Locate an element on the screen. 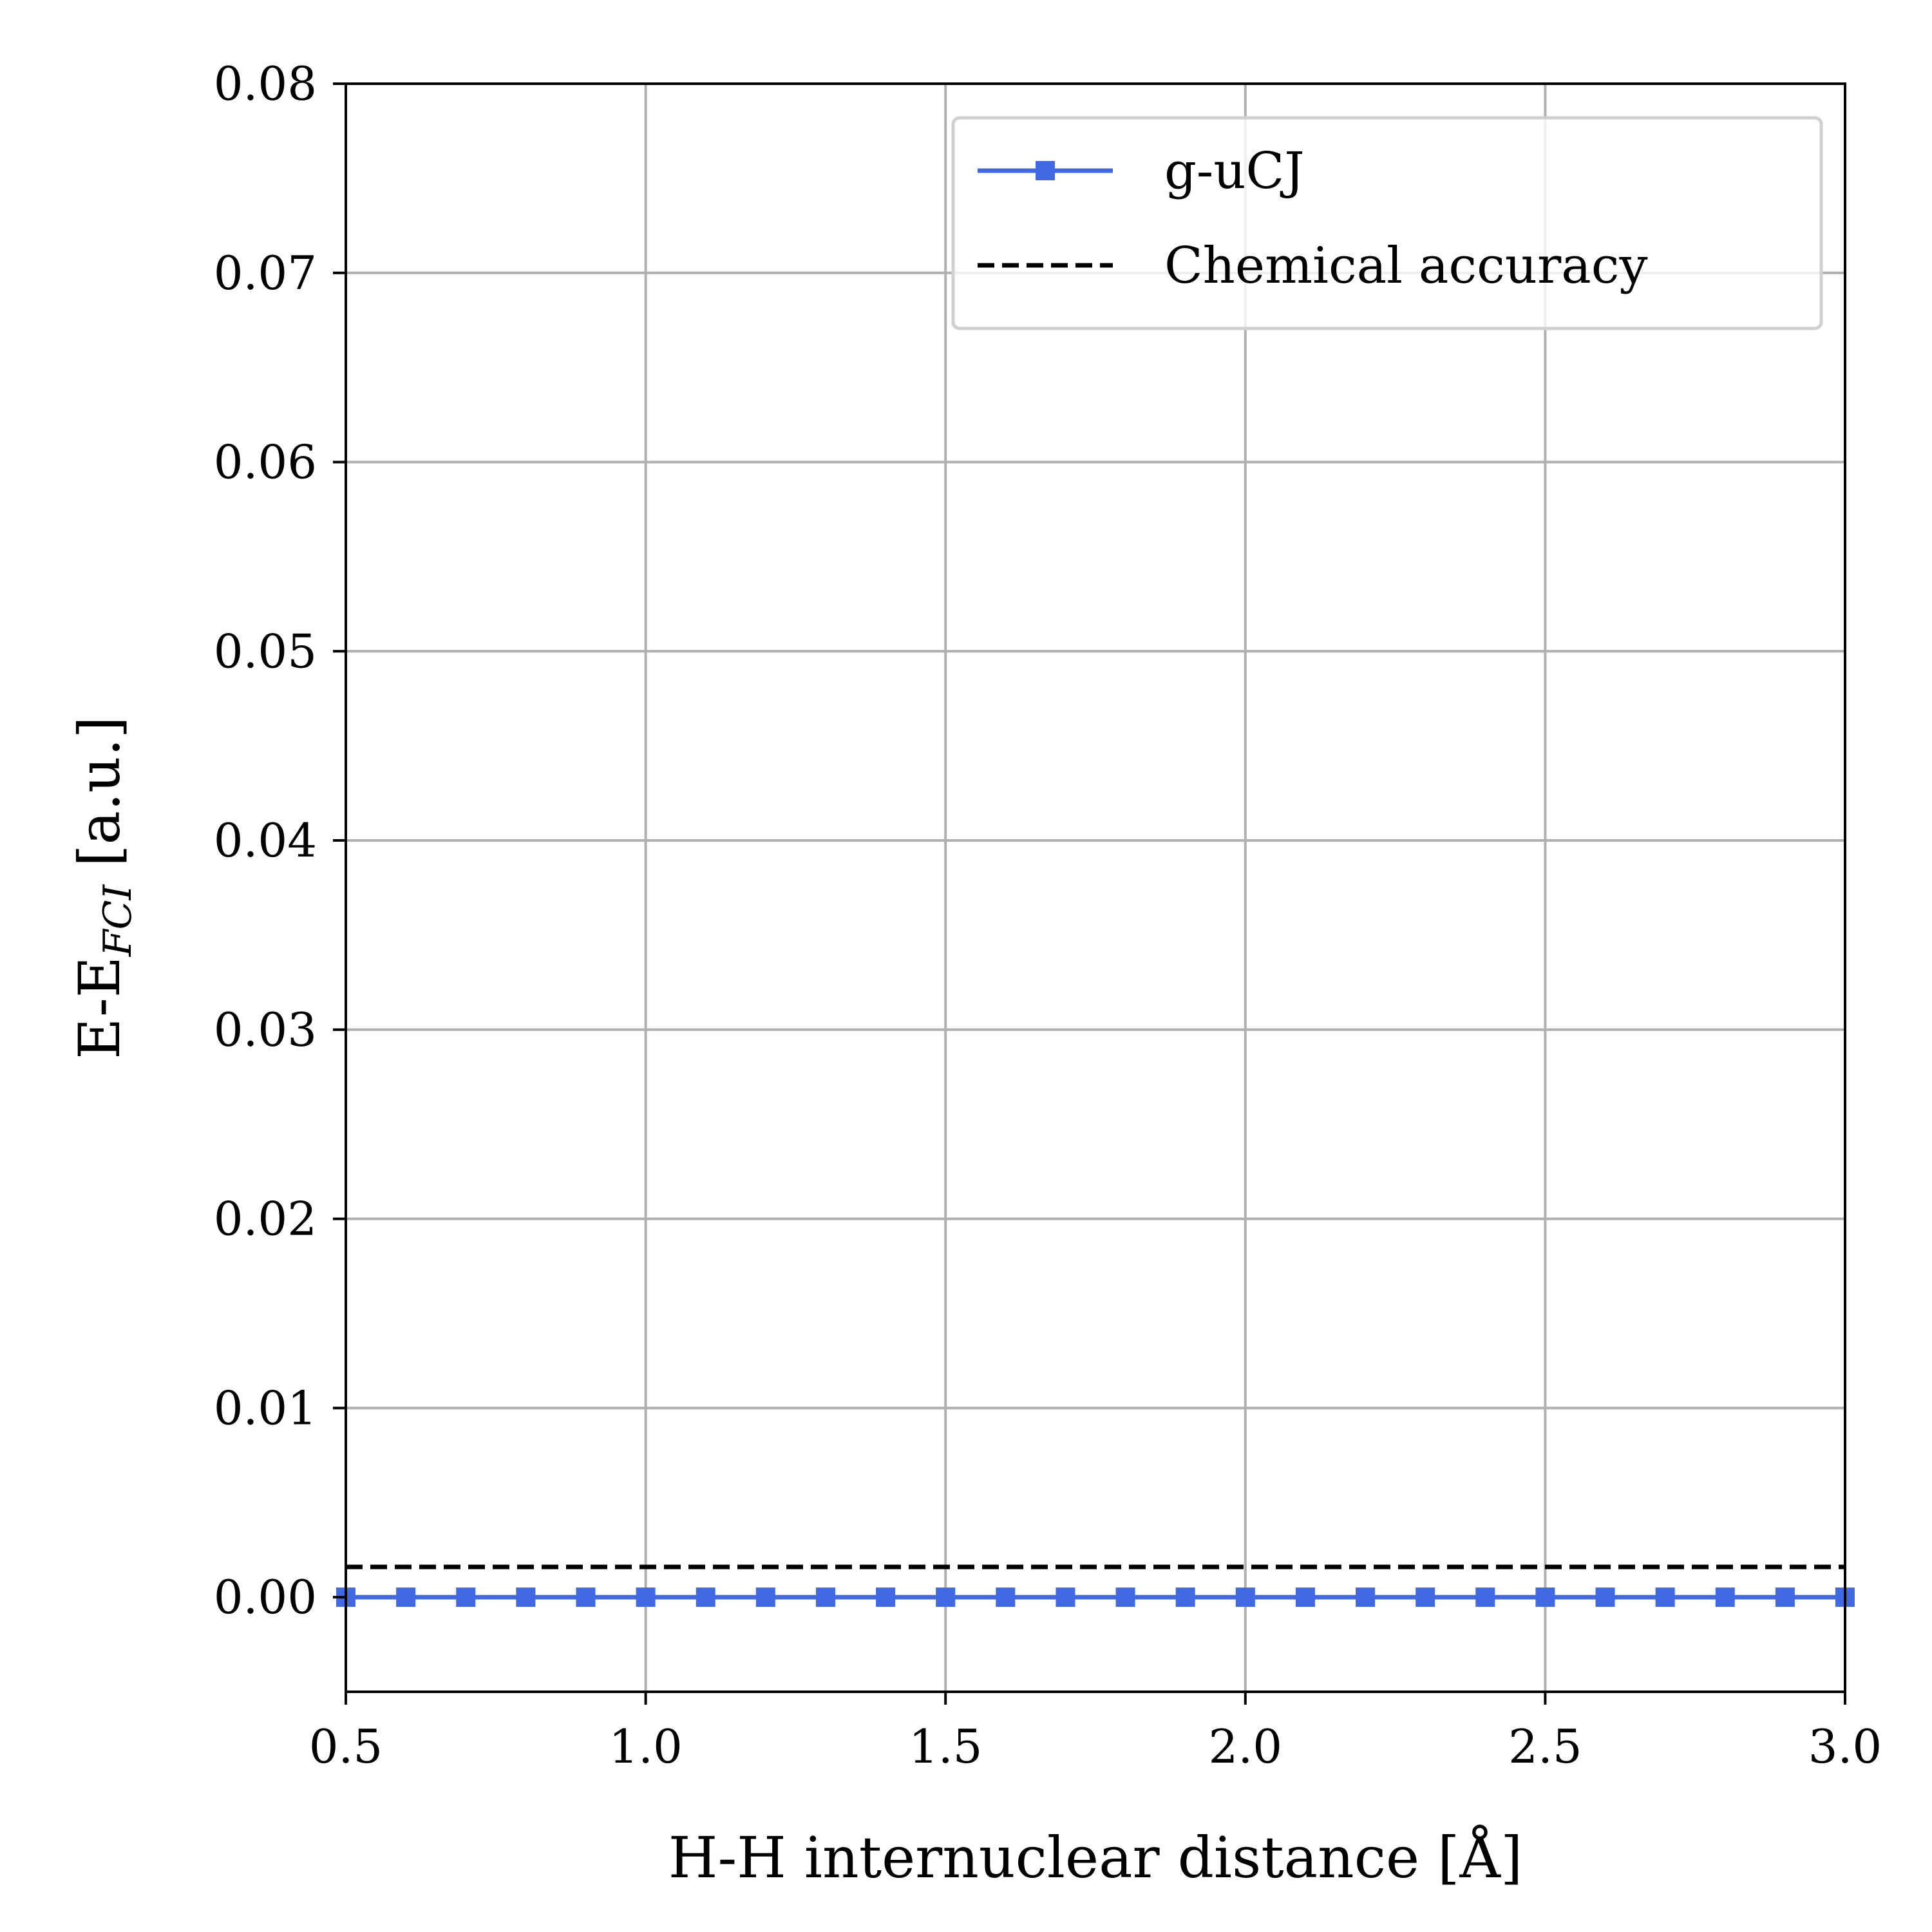  y-axis-label-main: E-E is located at coordinates (100, 1008).